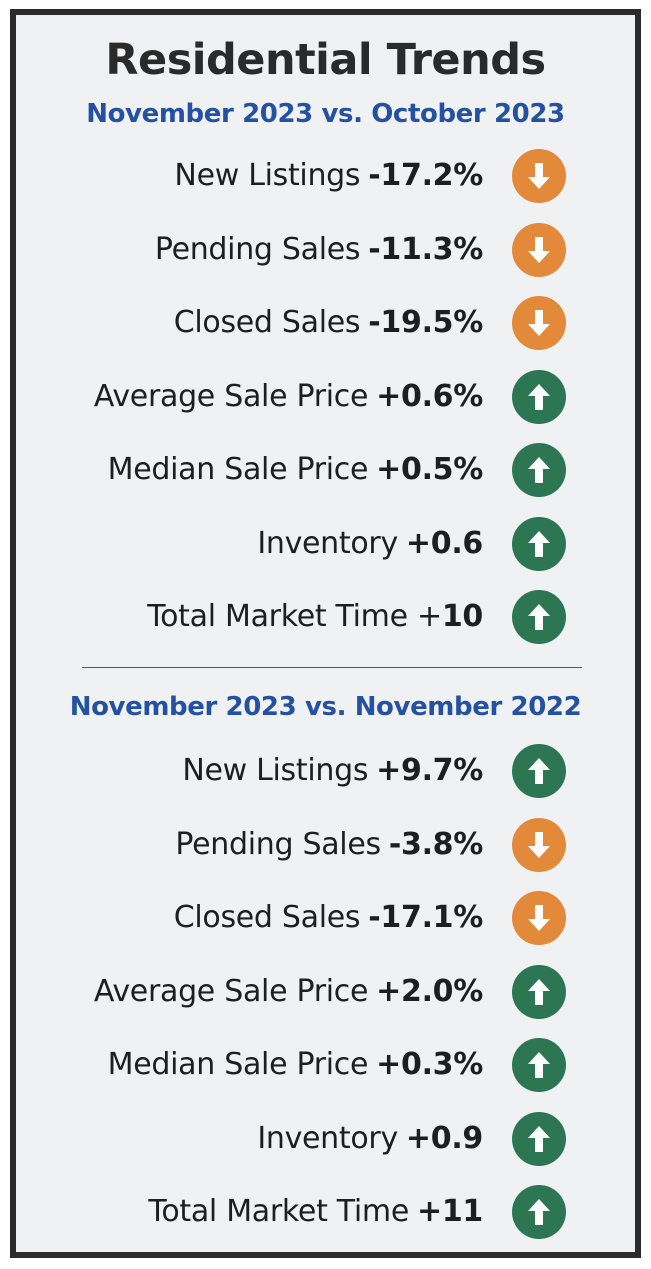  I want to click on metric-row: New Listings -17.2%, so click(325, 176).